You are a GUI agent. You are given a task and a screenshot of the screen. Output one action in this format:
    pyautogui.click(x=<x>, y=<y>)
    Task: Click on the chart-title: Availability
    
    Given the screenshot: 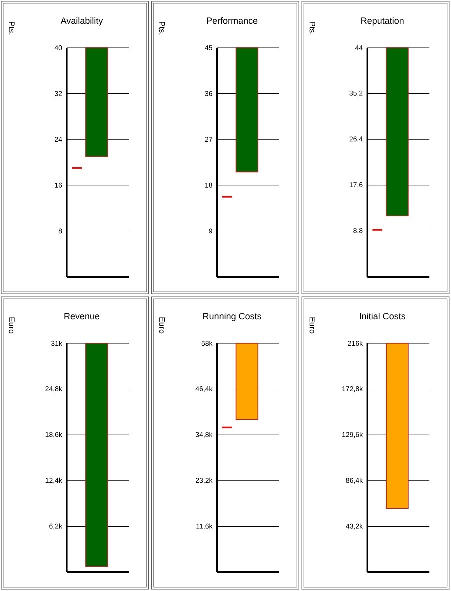 What is the action you would take?
    pyautogui.click(x=82, y=21)
    